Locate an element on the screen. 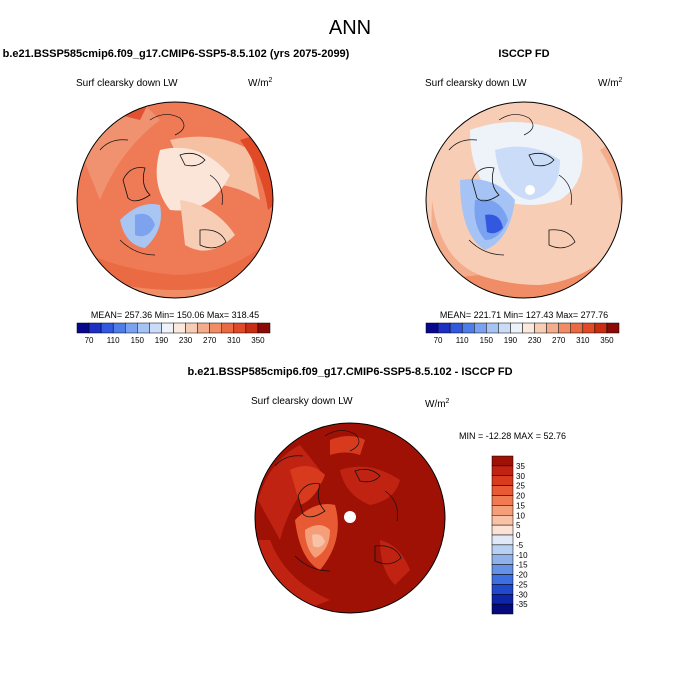 The image size is (700, 700). colorbar-diff-tick-label: -35 is located at coordinates (522, 604).